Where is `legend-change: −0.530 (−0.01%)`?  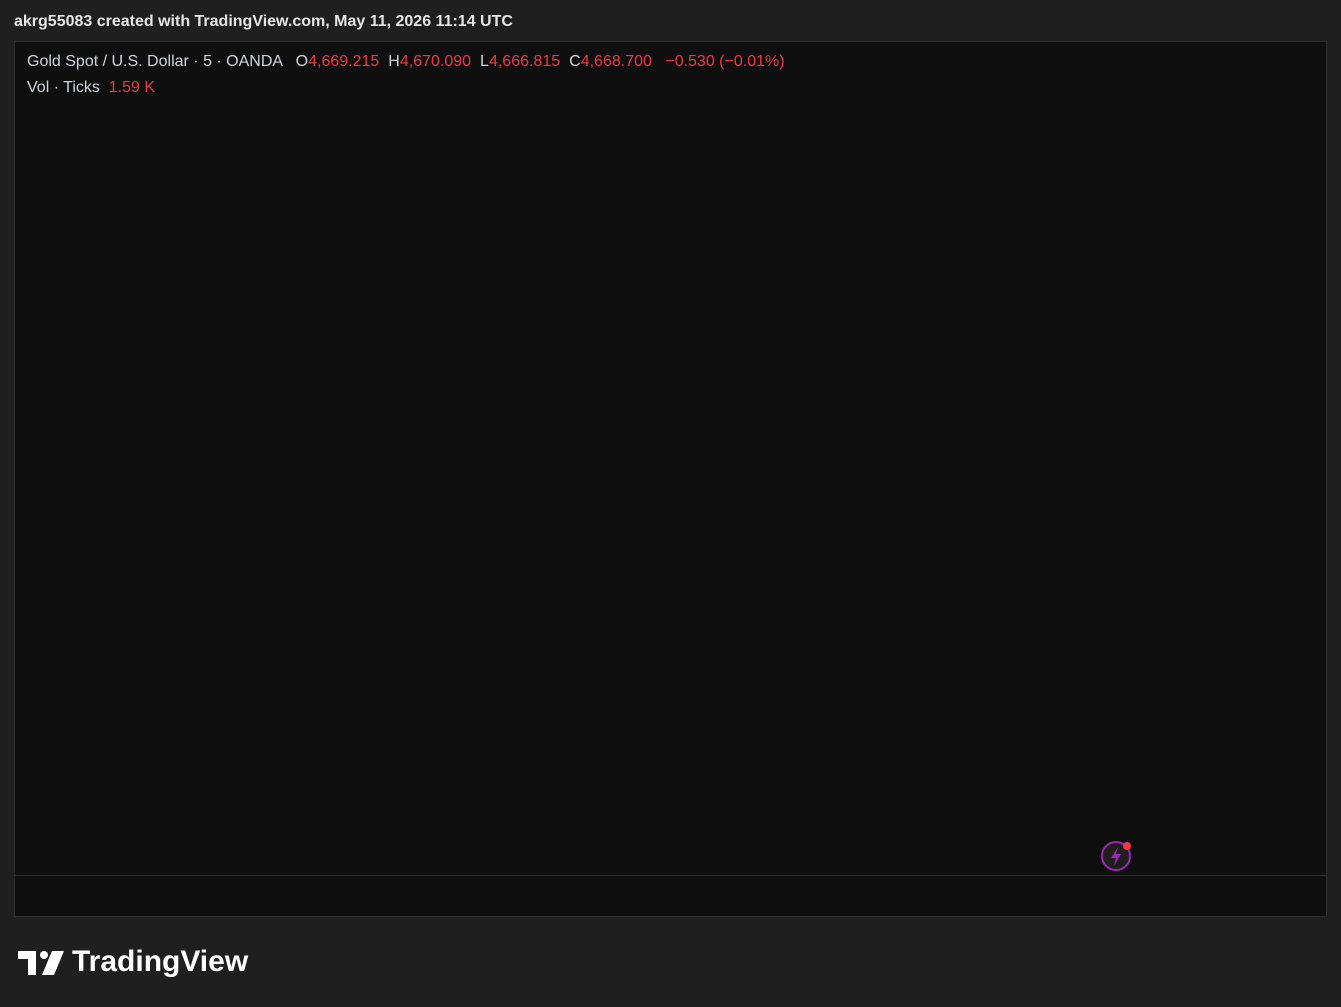 legend-change: −0.530 (−0.01%) is located at coordinates (725, 61).